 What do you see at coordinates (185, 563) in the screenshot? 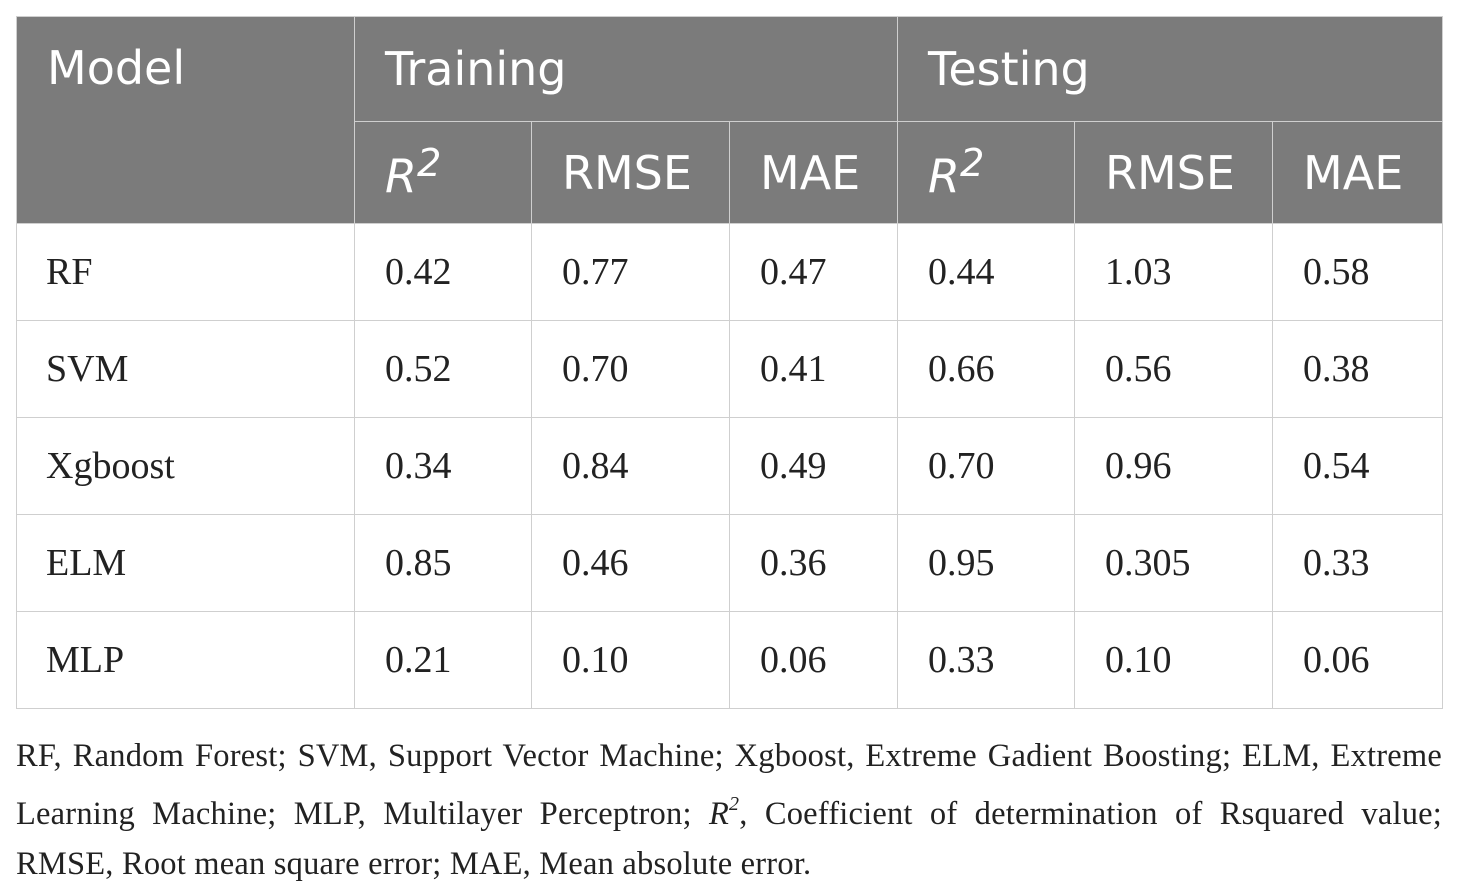
I see `model-name-cell: ELM` at bounding box center [185, 563].